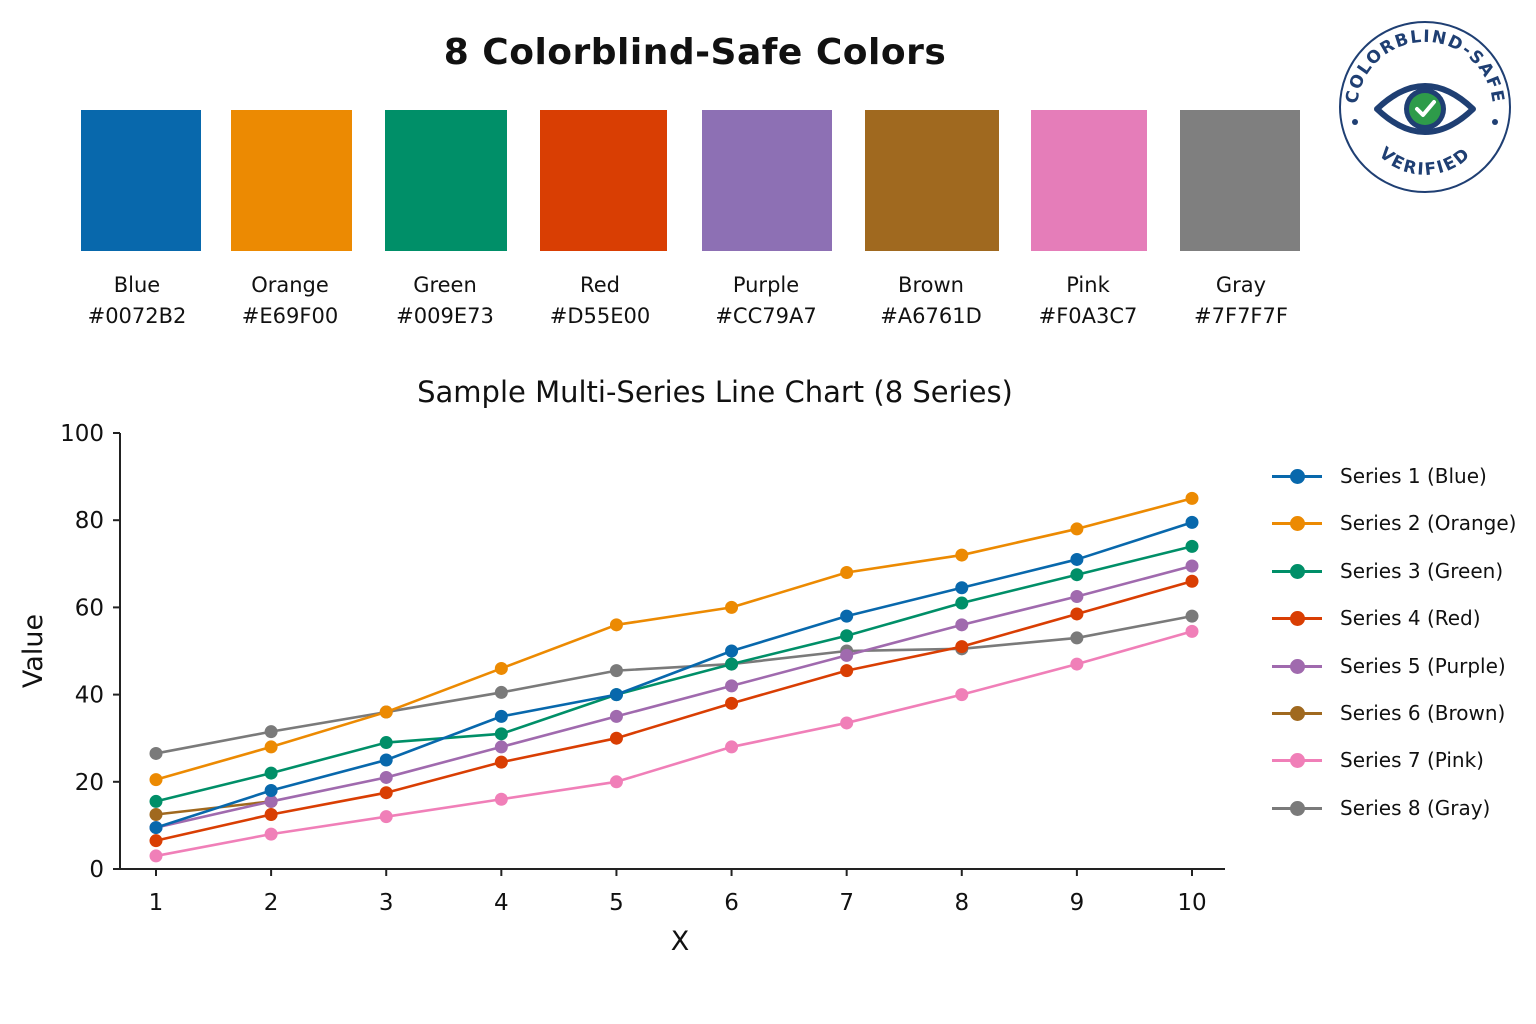  Describe the element at coordinates (33, 651) in the screenshot. I see `y-axis-label: Value` at that location.